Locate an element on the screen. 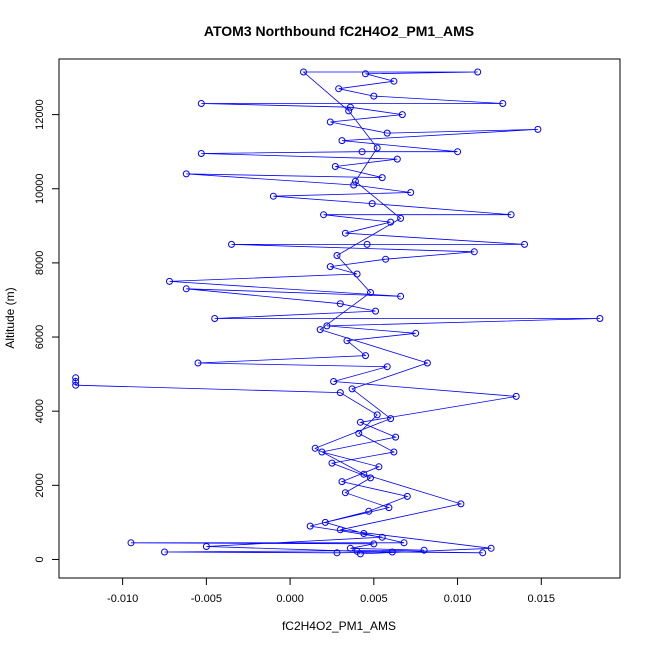  x-axis-label: fC2H4O2_PM1_AMS is located at coordinates (339, 626).